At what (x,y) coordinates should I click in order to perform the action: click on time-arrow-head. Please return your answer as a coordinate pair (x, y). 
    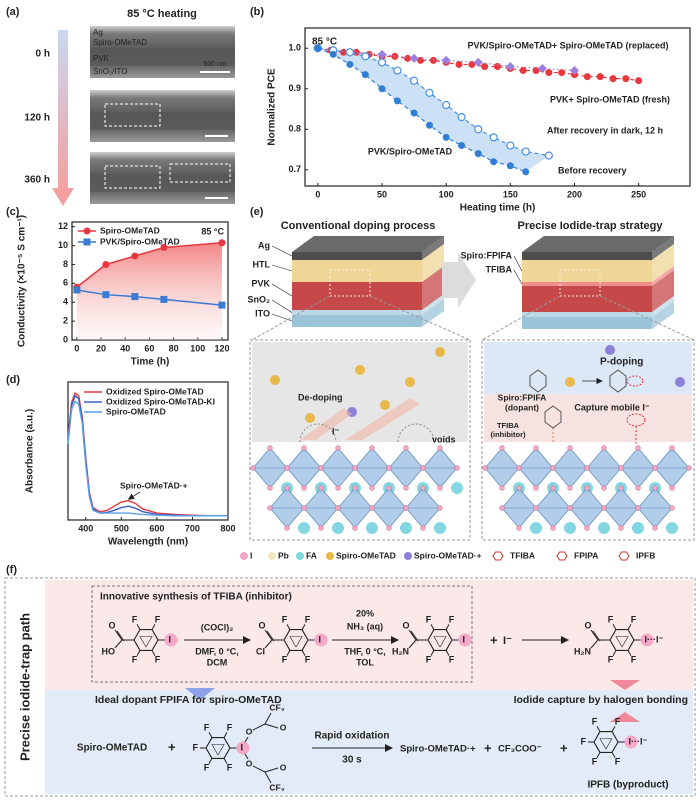
    Looking at the image, I should click on (63, 197).